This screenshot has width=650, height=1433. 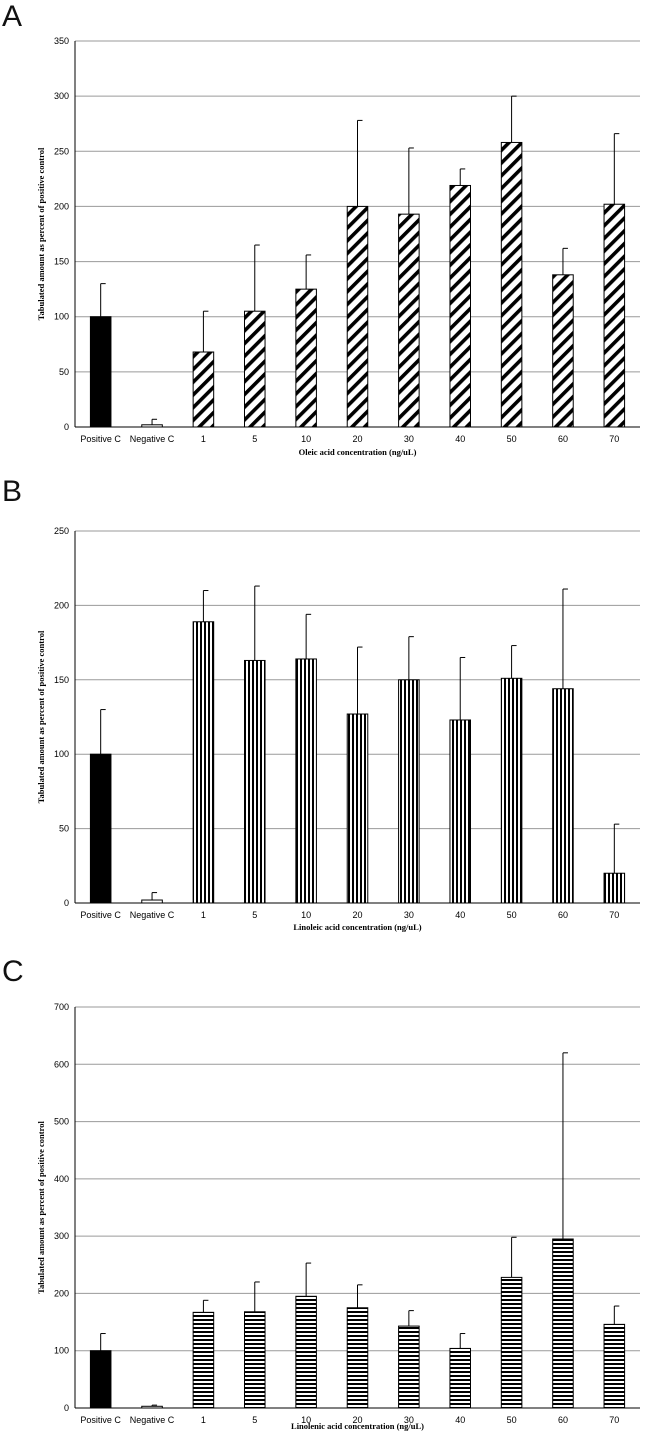 I want to click on y-tick-label: 700, so click(x=61, y=1007).